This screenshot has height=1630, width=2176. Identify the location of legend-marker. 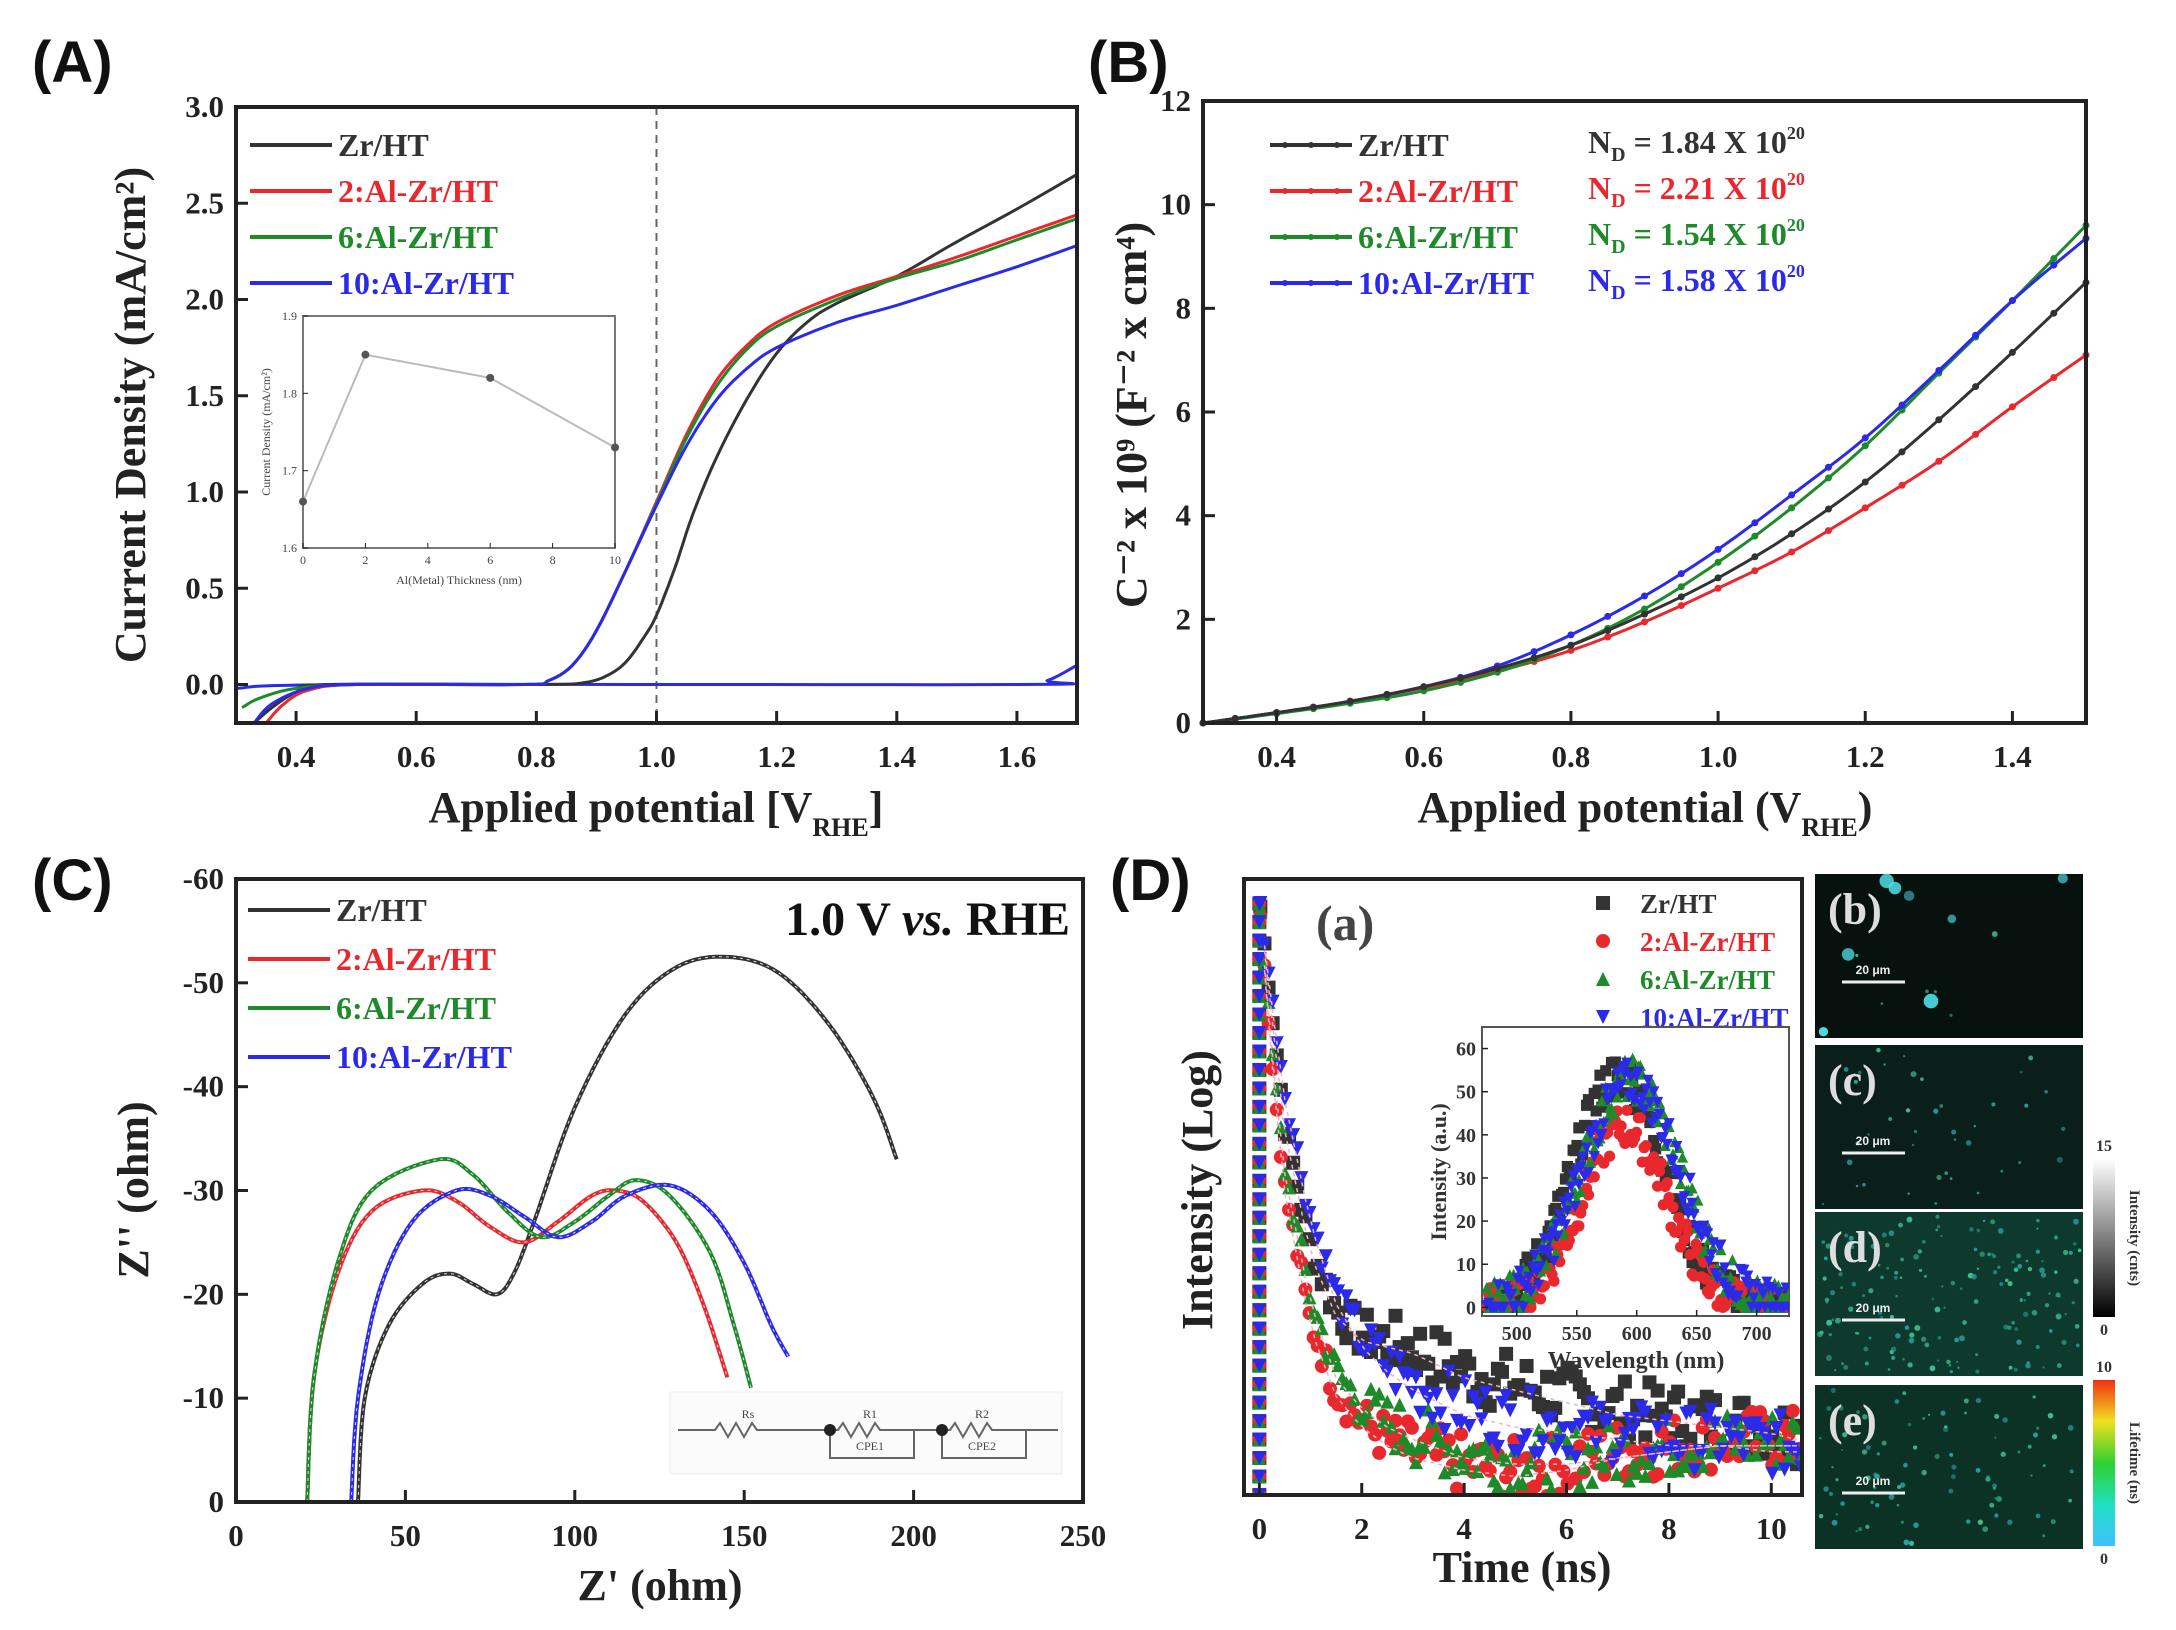
(1337, 283).